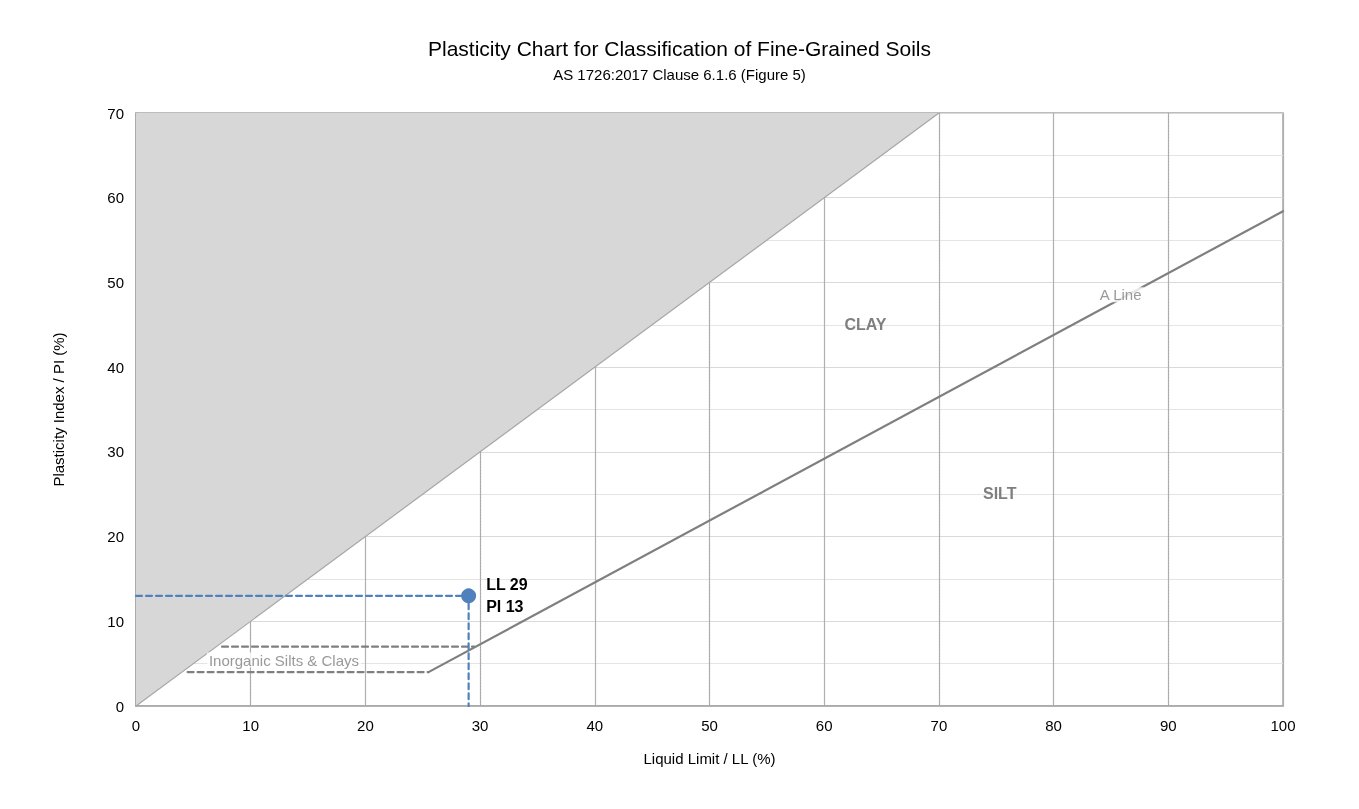  What do you see at coordinates (365, 725) in the screenshot?
I see `x-tick-label: 20` at bounding box center [365, 725].